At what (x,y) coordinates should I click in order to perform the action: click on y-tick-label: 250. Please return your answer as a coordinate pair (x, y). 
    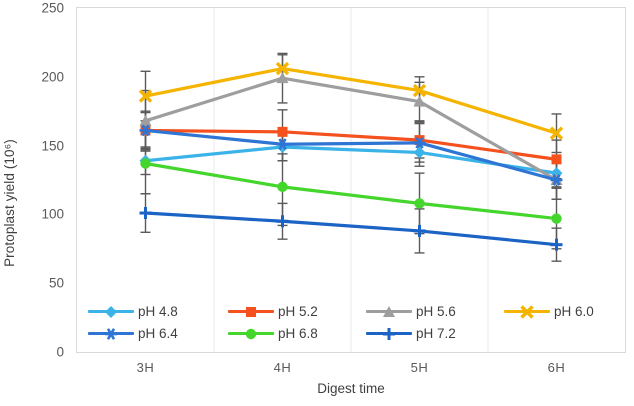
    Looking at the image, I should click on (52, 8).